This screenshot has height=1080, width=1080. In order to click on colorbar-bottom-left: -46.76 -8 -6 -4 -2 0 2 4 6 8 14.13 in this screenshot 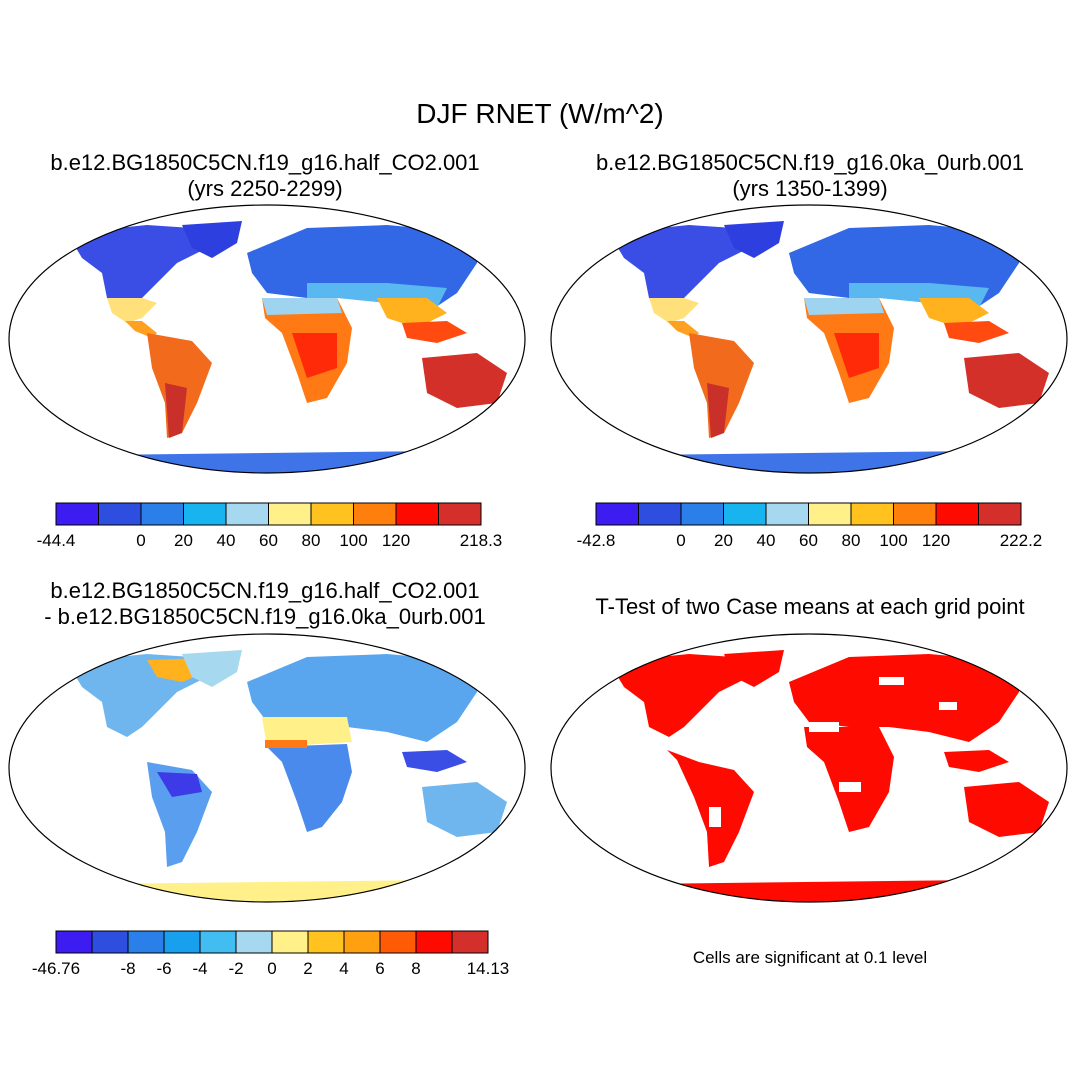, I will do `click(271, 954)`.